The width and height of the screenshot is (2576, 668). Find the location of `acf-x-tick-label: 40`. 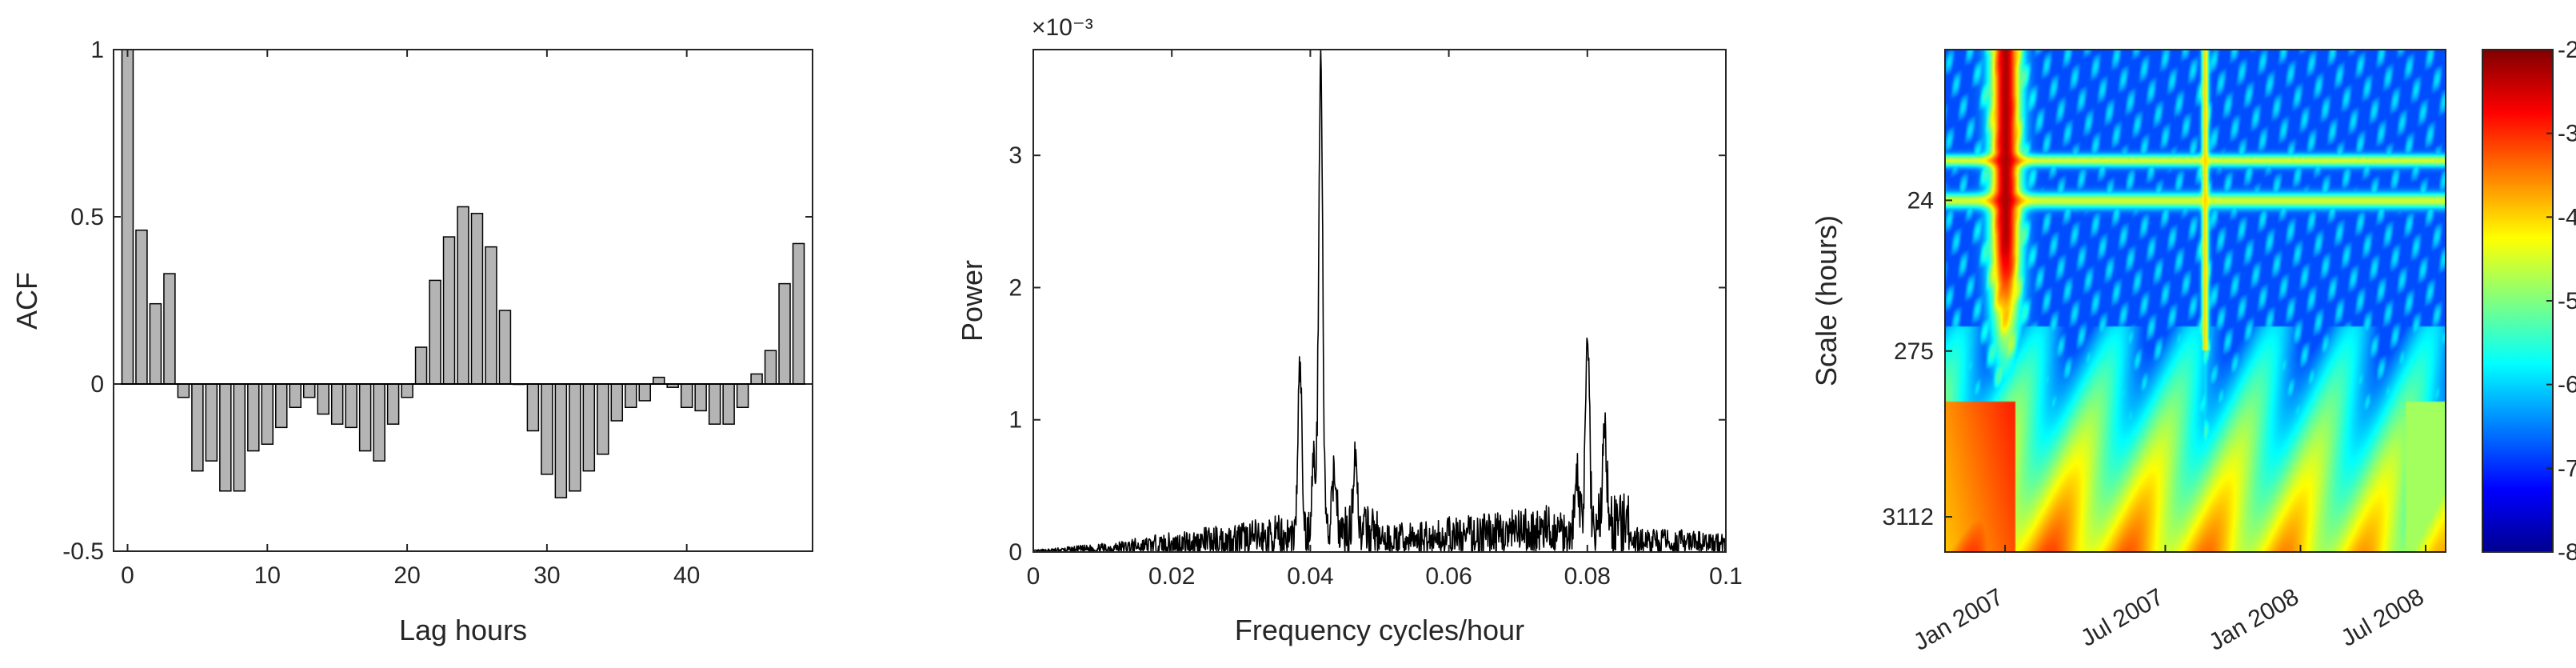

acf-x-tick-label: 40 is located at coordinates (687, 575).